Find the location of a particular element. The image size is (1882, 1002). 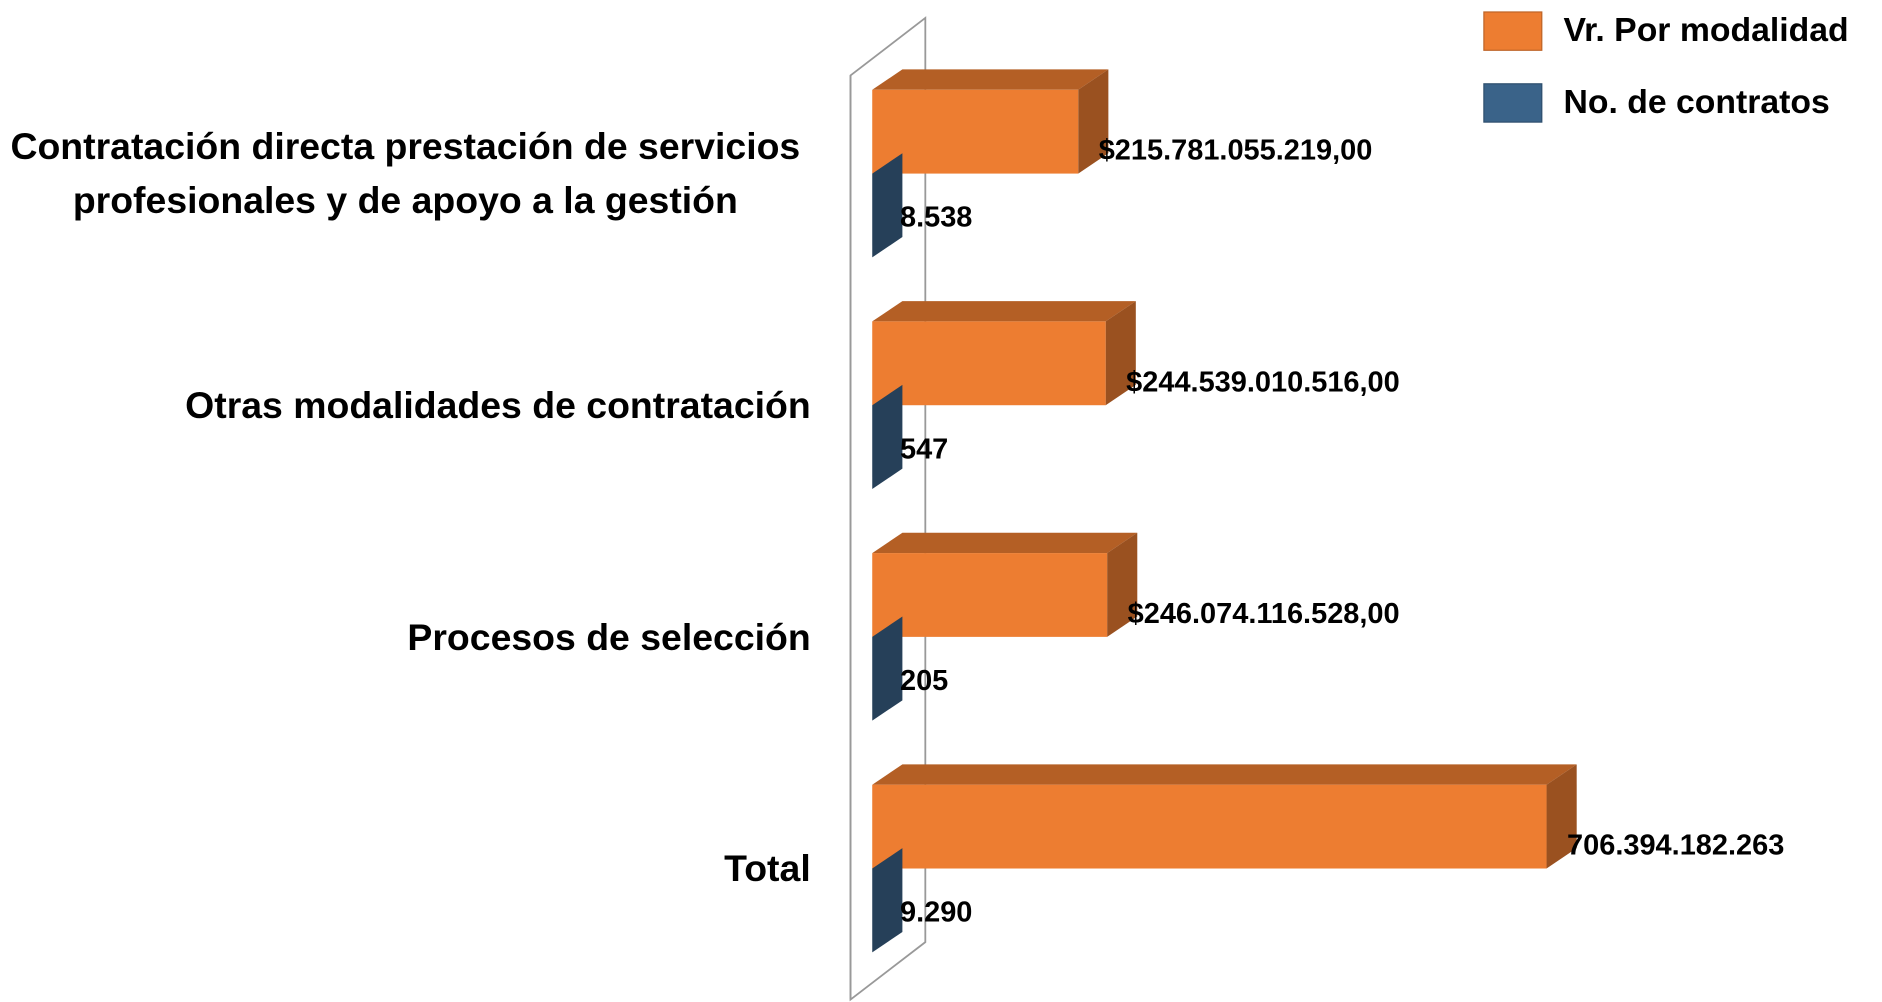

category-label-wrap: Otras modalidades de contratación is located at coordinates (405, 405).